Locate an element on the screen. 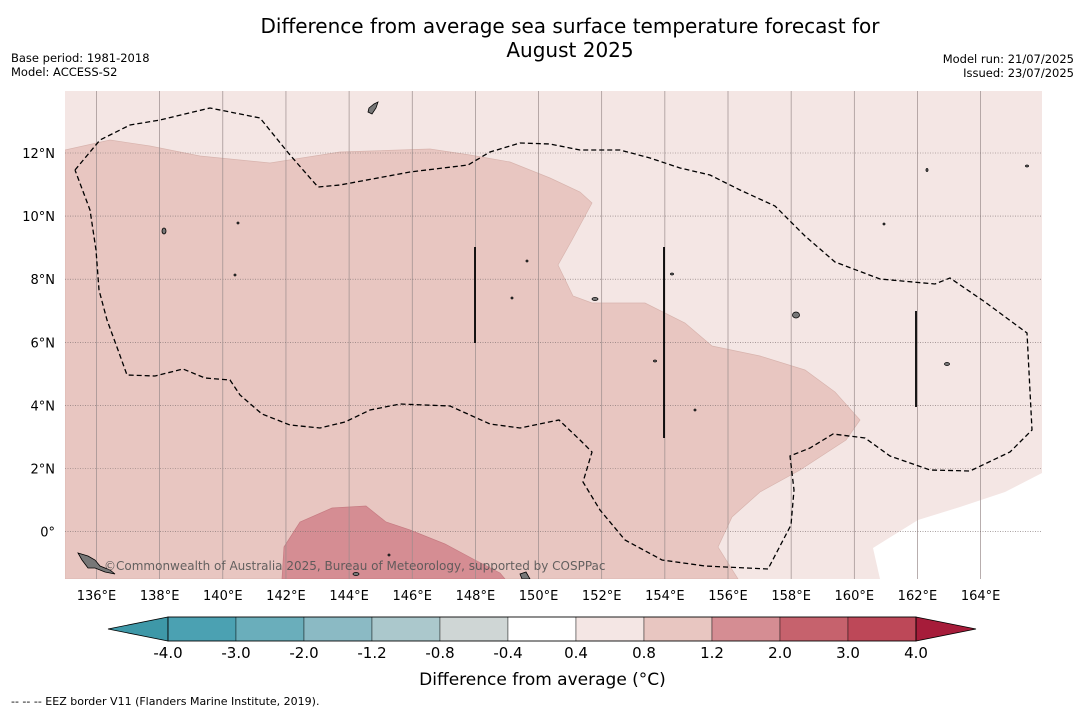 The image size is (1085, 713). island-h is located at coordinates (512, 298).